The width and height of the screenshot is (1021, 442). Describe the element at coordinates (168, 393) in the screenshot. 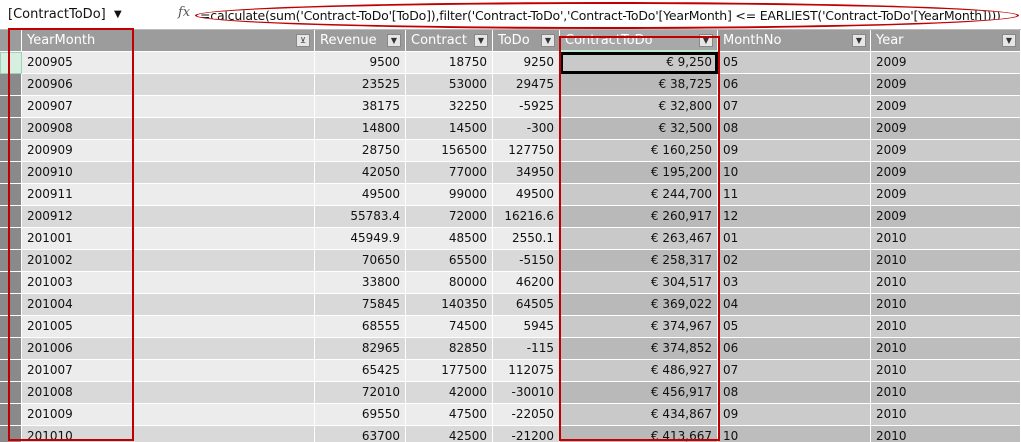

I see `cell-yearmonth: 201008` at that location.